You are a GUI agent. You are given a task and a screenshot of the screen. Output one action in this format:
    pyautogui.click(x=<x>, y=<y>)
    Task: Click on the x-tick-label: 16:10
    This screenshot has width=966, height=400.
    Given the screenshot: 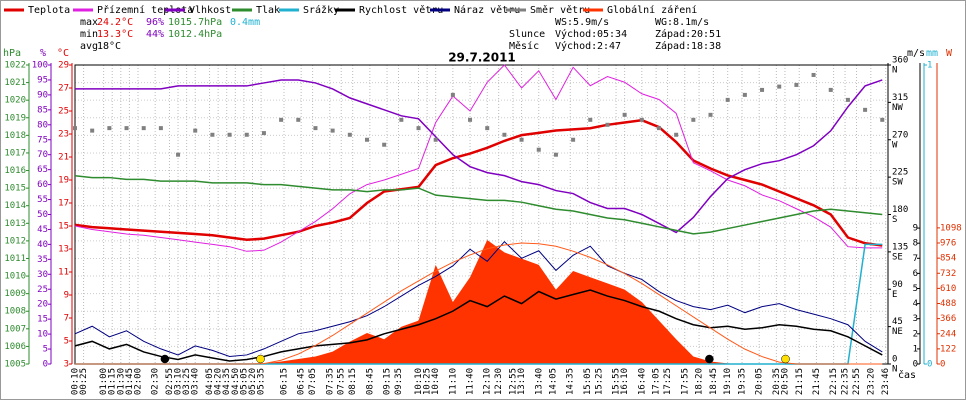 What is the action you would take?
    pyautogui.click(x=625, y=381)
    